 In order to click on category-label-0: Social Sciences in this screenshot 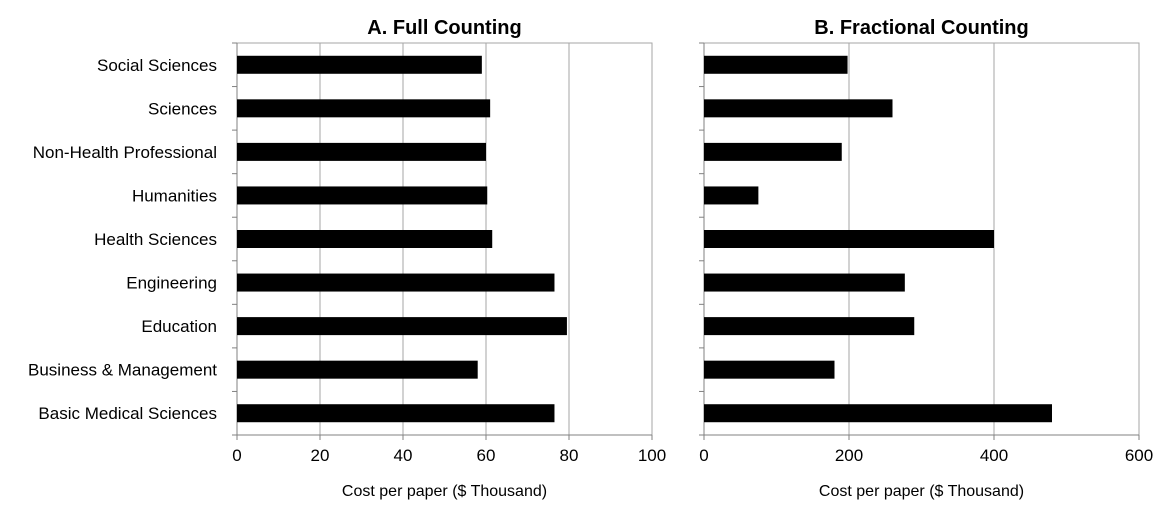, I will do `click(157, 65)`.